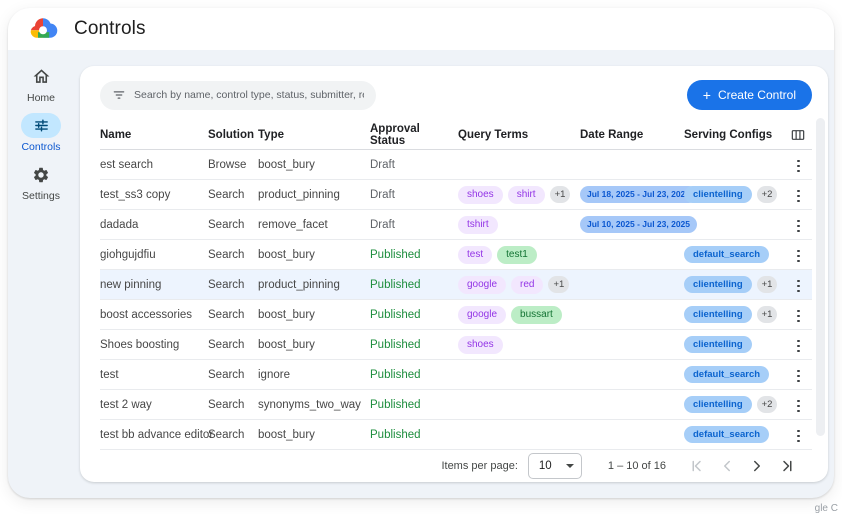 The height and width of the screenshot is (514, 842). I want to click on items-per-page-label: Items per page:, so click(479, 466).